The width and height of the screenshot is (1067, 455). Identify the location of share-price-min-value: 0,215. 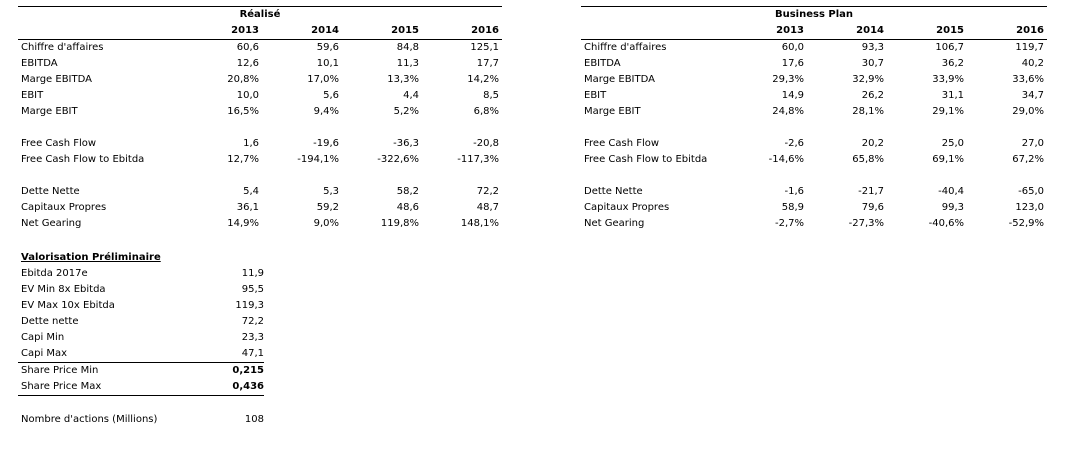
(248, 370).